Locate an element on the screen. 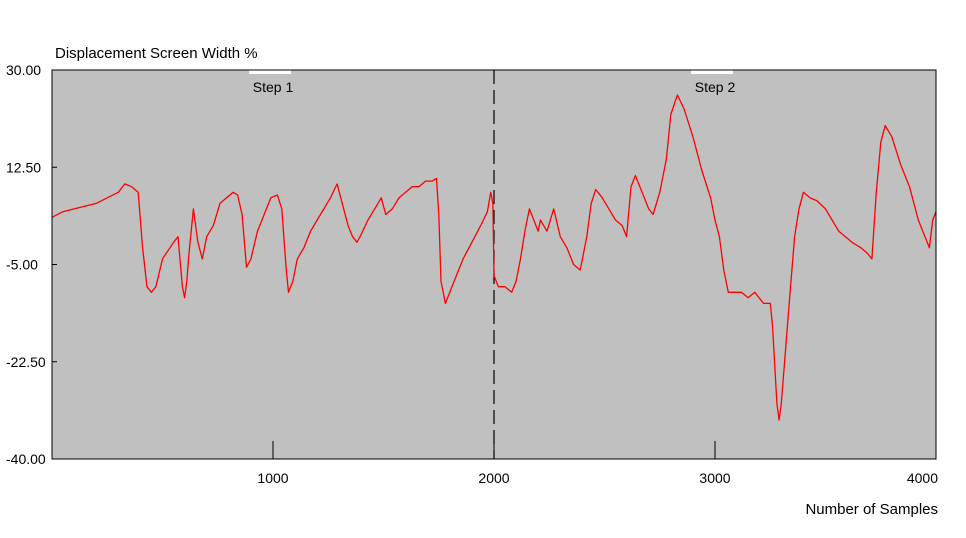 This screenshot has width=966, height=538. x-tick-label: 4000 is located at coordinates (922, 478).